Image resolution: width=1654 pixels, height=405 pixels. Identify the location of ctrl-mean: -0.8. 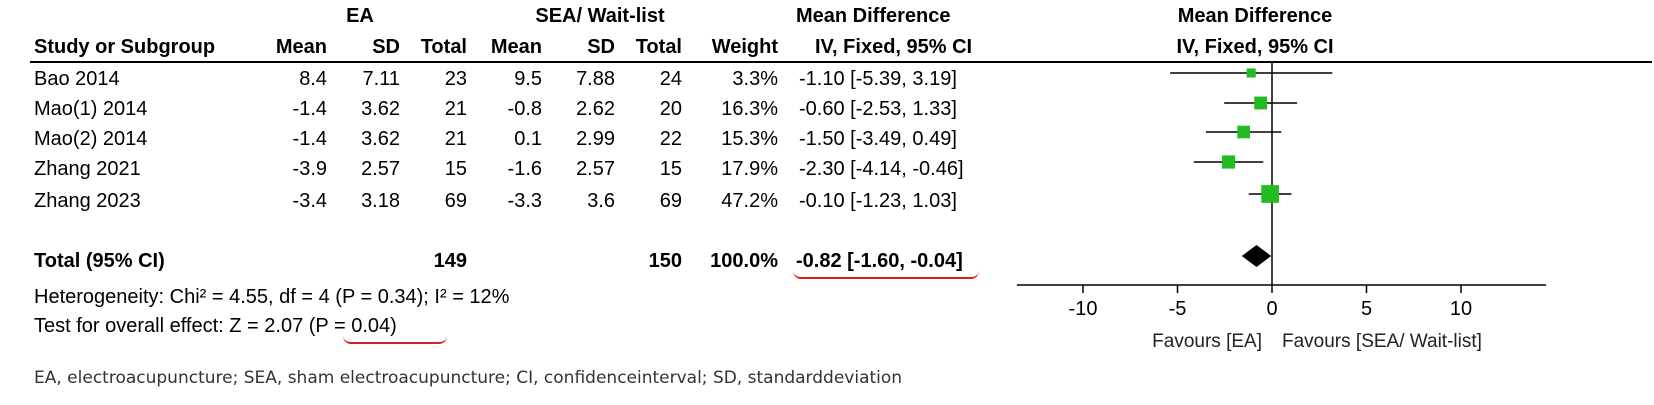
(524, 109).